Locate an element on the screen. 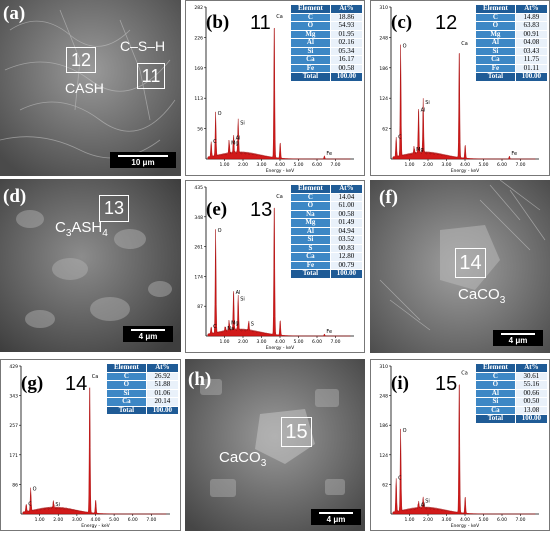 This screenshot has height=533, width=550. y-tick-label: 62 is located at coordinates (385, 485).